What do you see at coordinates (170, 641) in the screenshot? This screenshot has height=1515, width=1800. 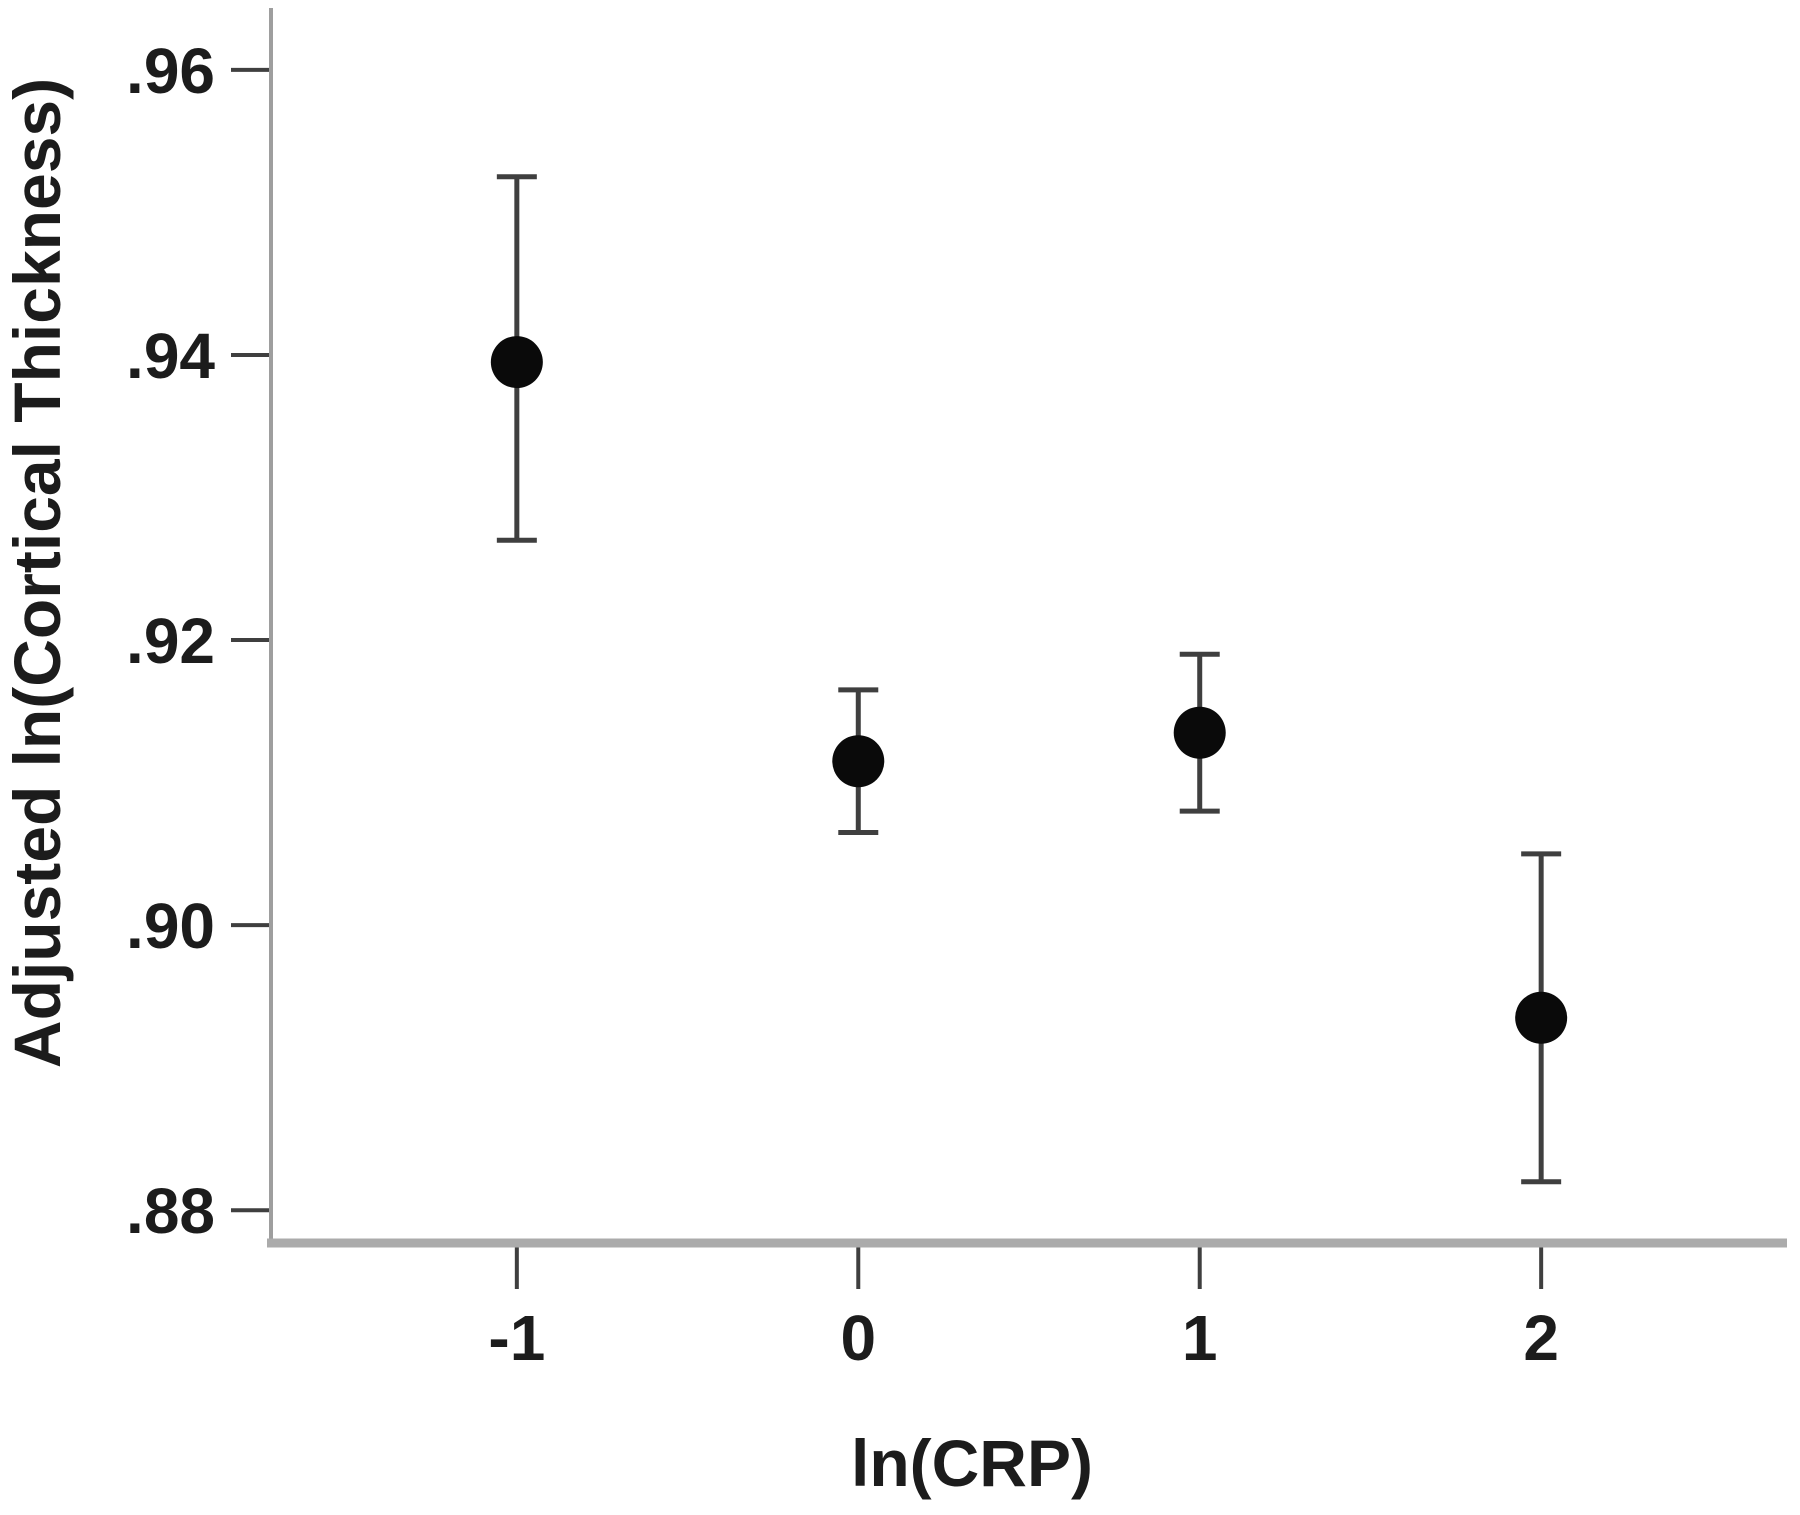 I see `y-tick-label: .92` at bounding box center [170, 641].